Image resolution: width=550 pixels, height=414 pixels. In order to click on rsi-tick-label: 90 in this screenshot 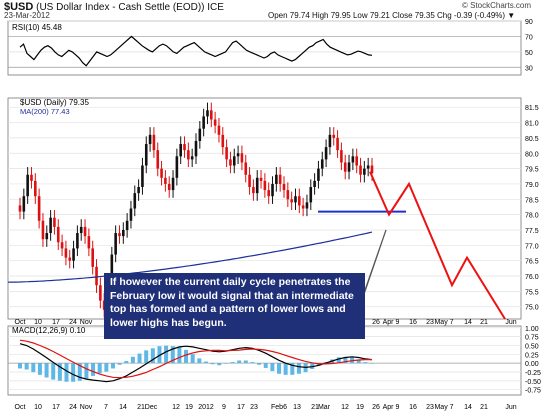, I will do `click(529, 22)`.